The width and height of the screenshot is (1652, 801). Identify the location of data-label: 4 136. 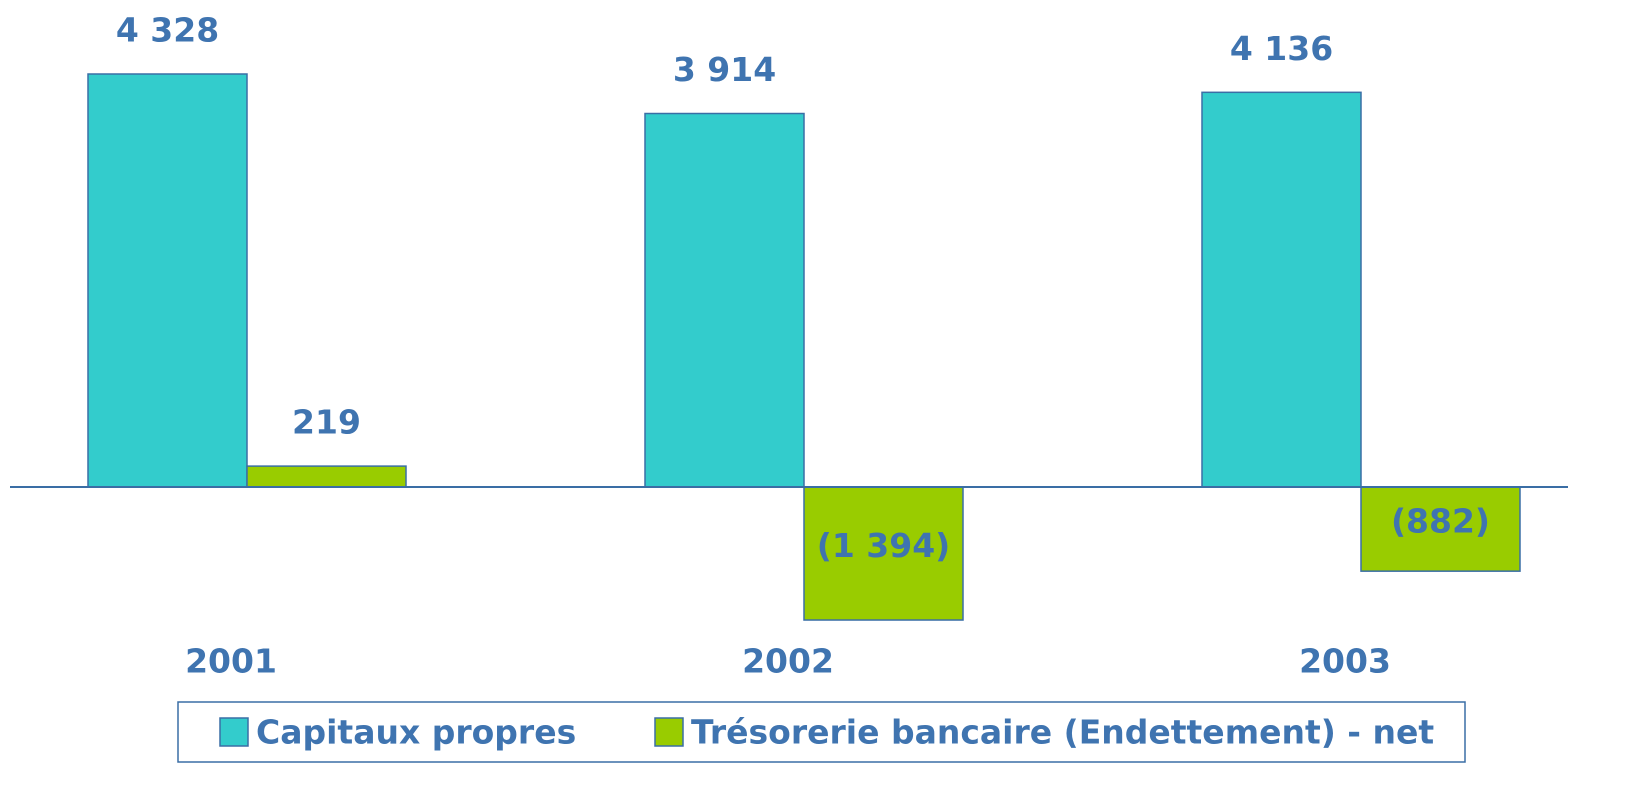
(1281, 48).